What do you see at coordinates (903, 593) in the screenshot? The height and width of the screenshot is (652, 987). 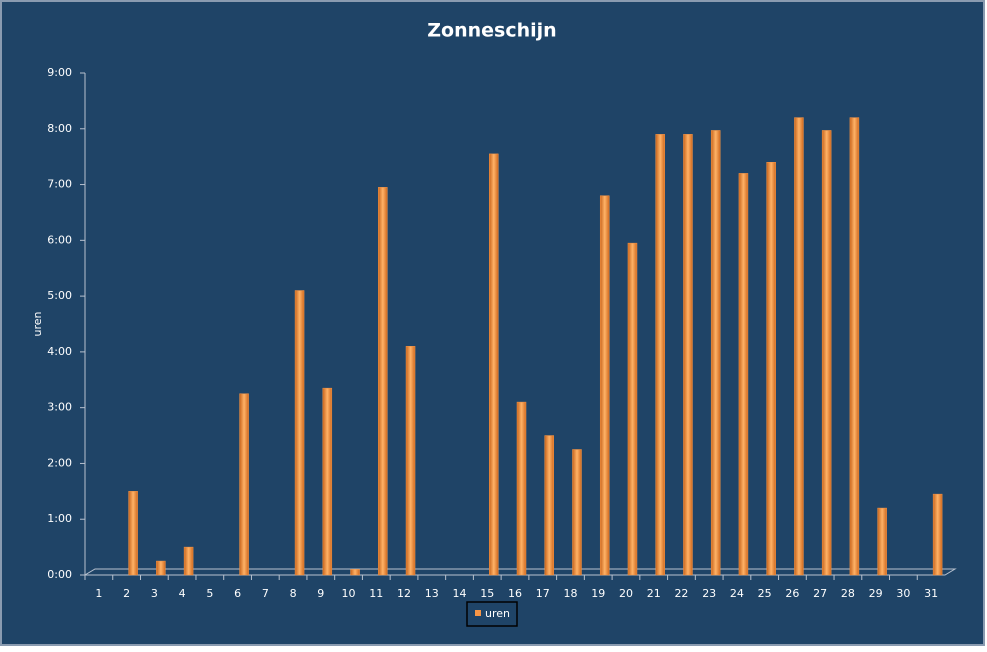 I see `x-tick-label: 30` at bounding box center [903, 593].